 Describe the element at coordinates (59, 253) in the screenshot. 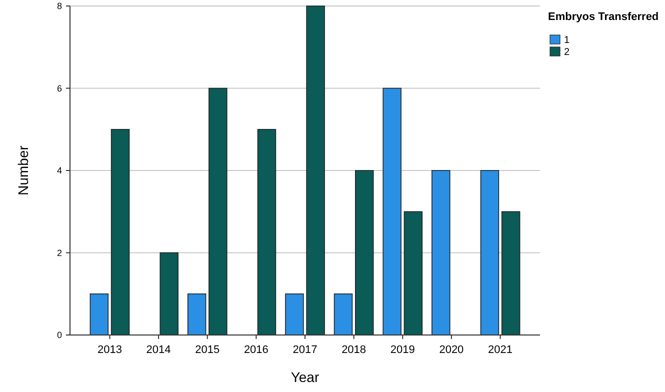

I see `y-tick-label: 2` at that location.